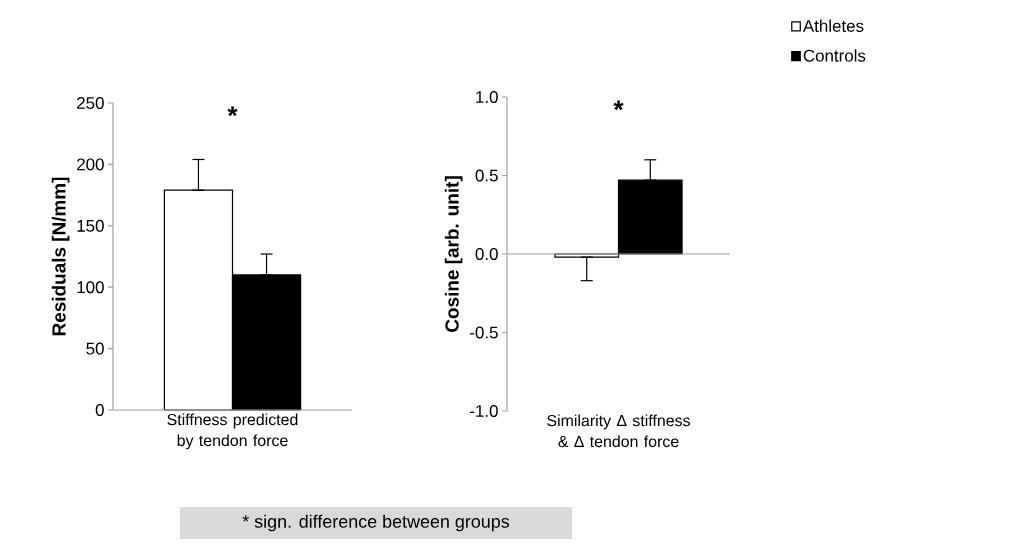  I want to click on y-tick-label: 1.0, so click(487, 97).